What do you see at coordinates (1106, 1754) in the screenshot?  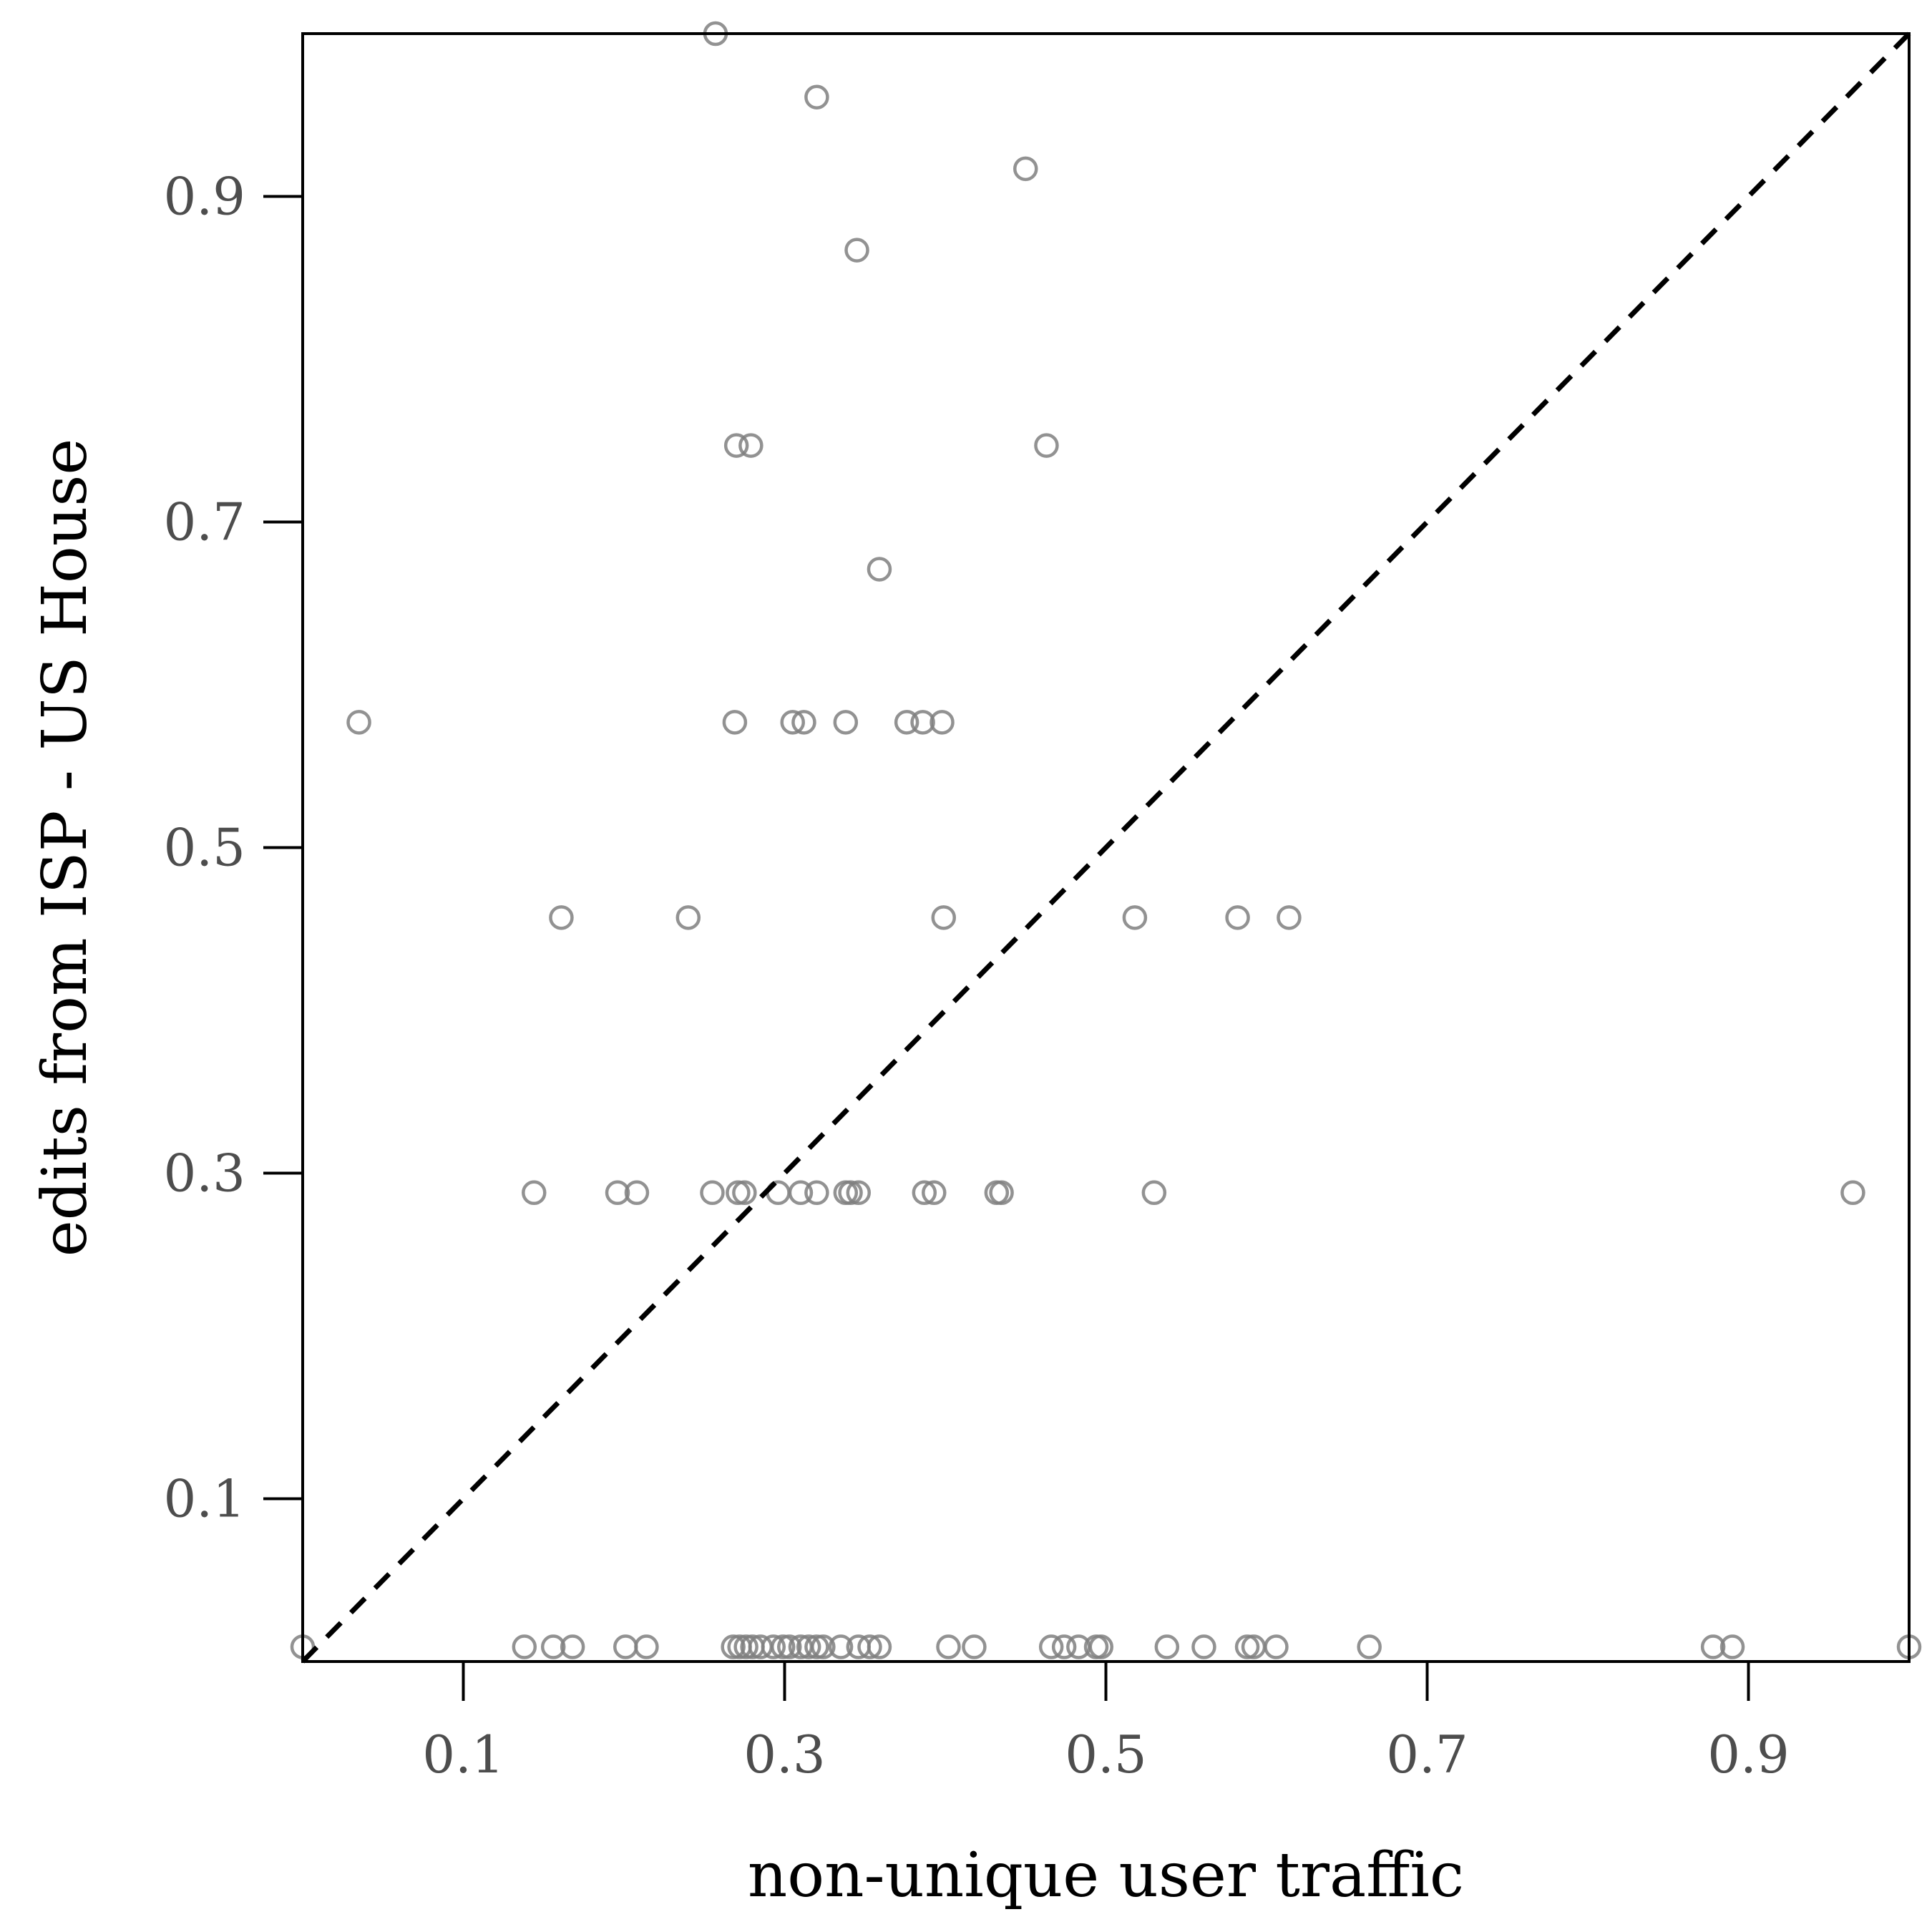 I see `x-tick-label: 0.5` at bounding box center [1106, 1754].